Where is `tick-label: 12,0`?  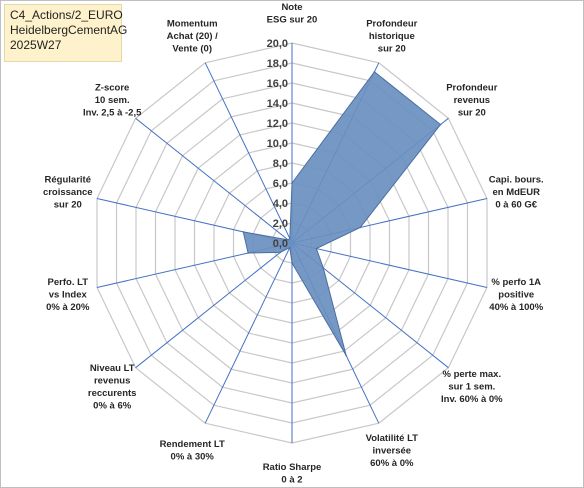
tick-label: 12,0 is located at coordinates (277, 124).